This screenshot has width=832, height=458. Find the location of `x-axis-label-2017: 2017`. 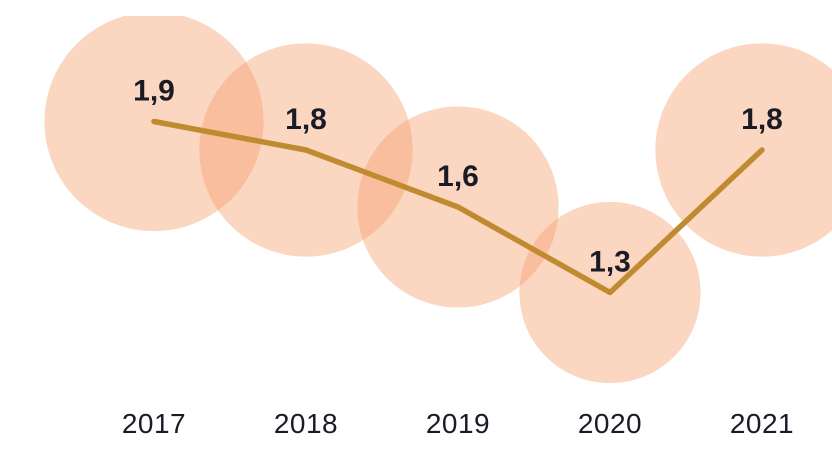

x-axis-label-2017: 2017 is located at coordinates (154, 423).